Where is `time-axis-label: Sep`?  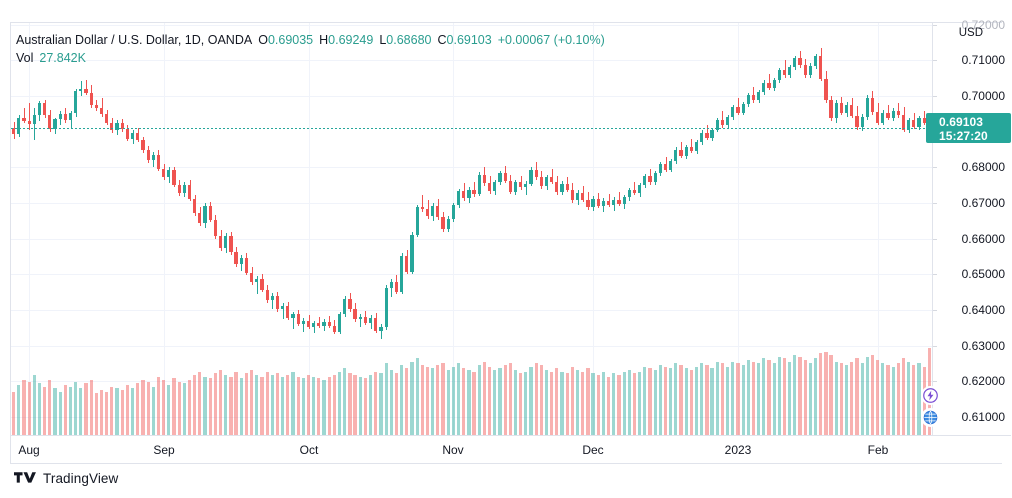 time-axis-label: Sep is located at coordinates (164, 450).